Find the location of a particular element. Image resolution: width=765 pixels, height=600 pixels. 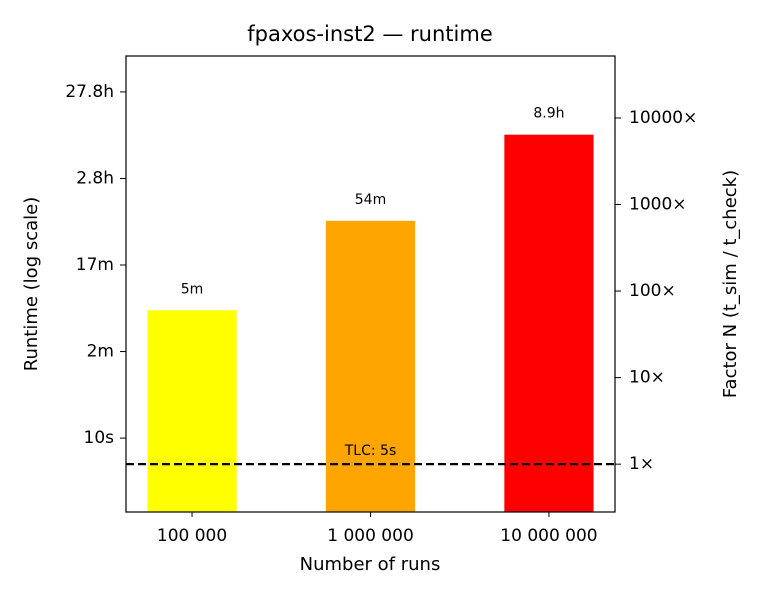

value-label: 54m is located at coordinates (370, 200).